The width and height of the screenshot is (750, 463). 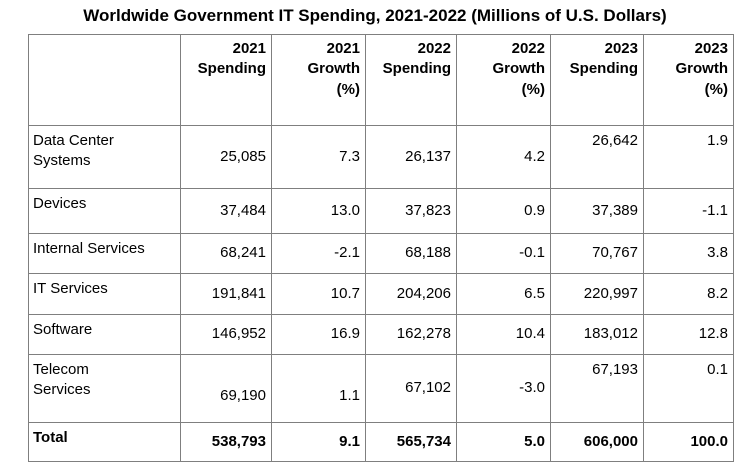 What do you see at coordinates (104, 253) in the screenshot?
I see `row-label: Internal Services` at bounding box center [104, 253].